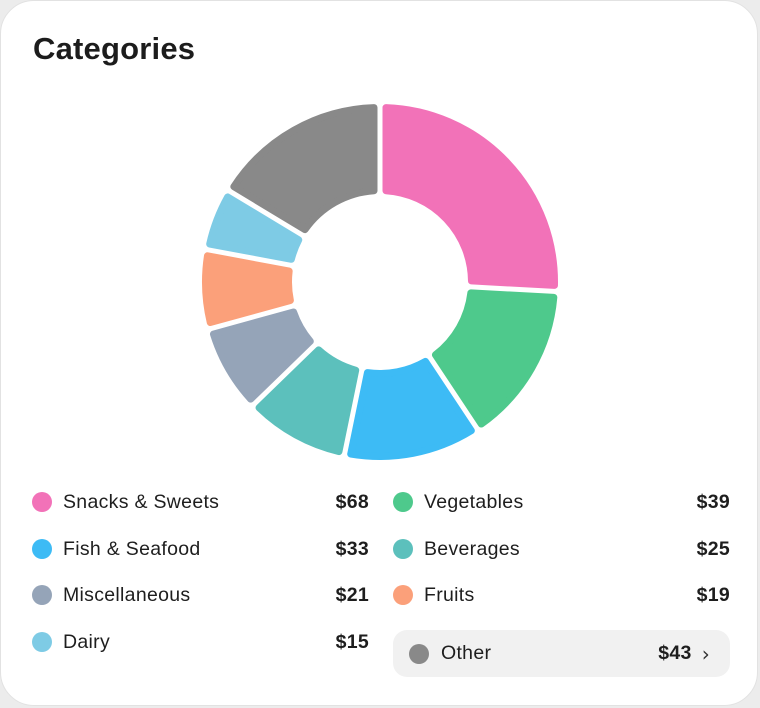  I want to click on donut-slice-beverages, so click(307, 401).